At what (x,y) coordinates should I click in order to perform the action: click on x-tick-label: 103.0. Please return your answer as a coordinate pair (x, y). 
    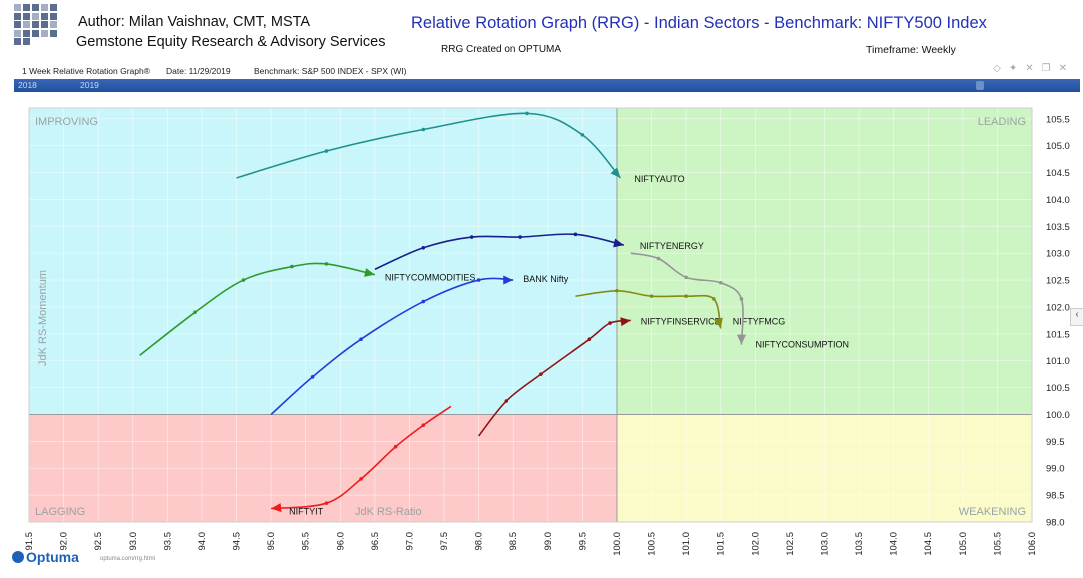
    Looking at the image, I should click on (824, 544).